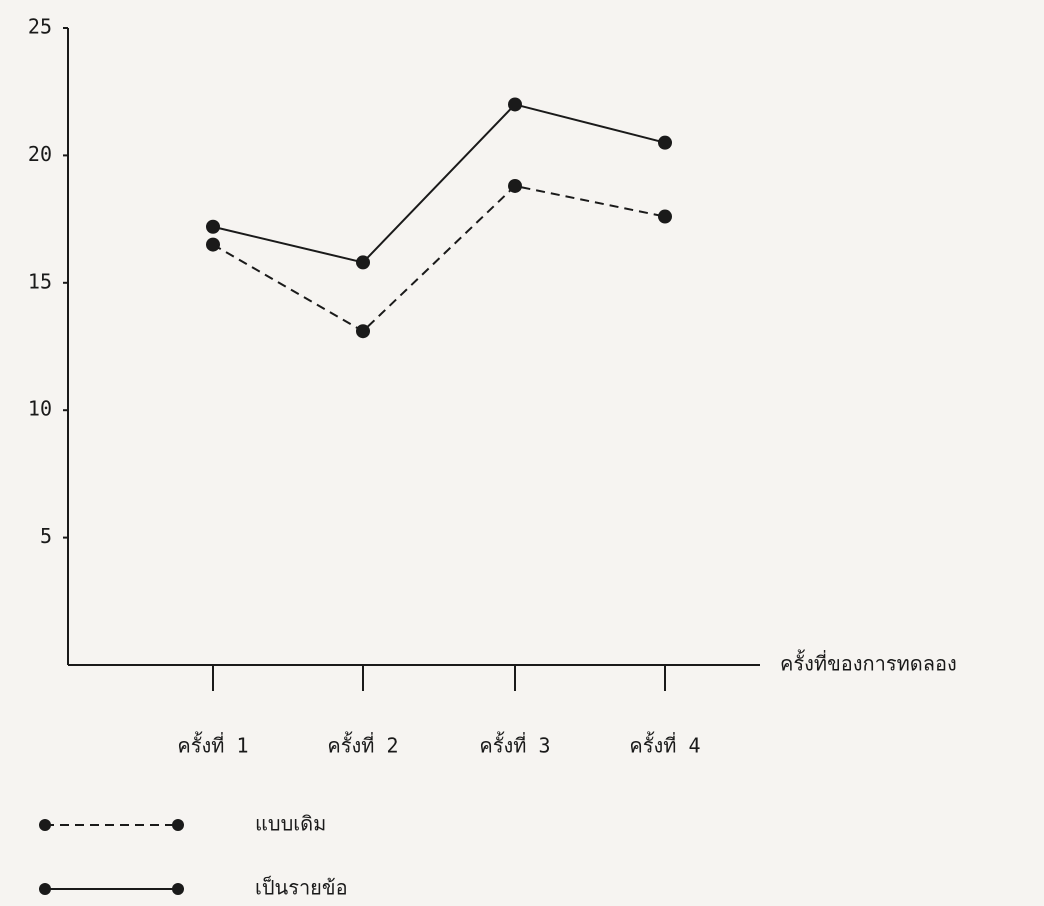 This screenshot has width=1044, height=906. I want to click on y-tick-label: 15, so click(40, 281).